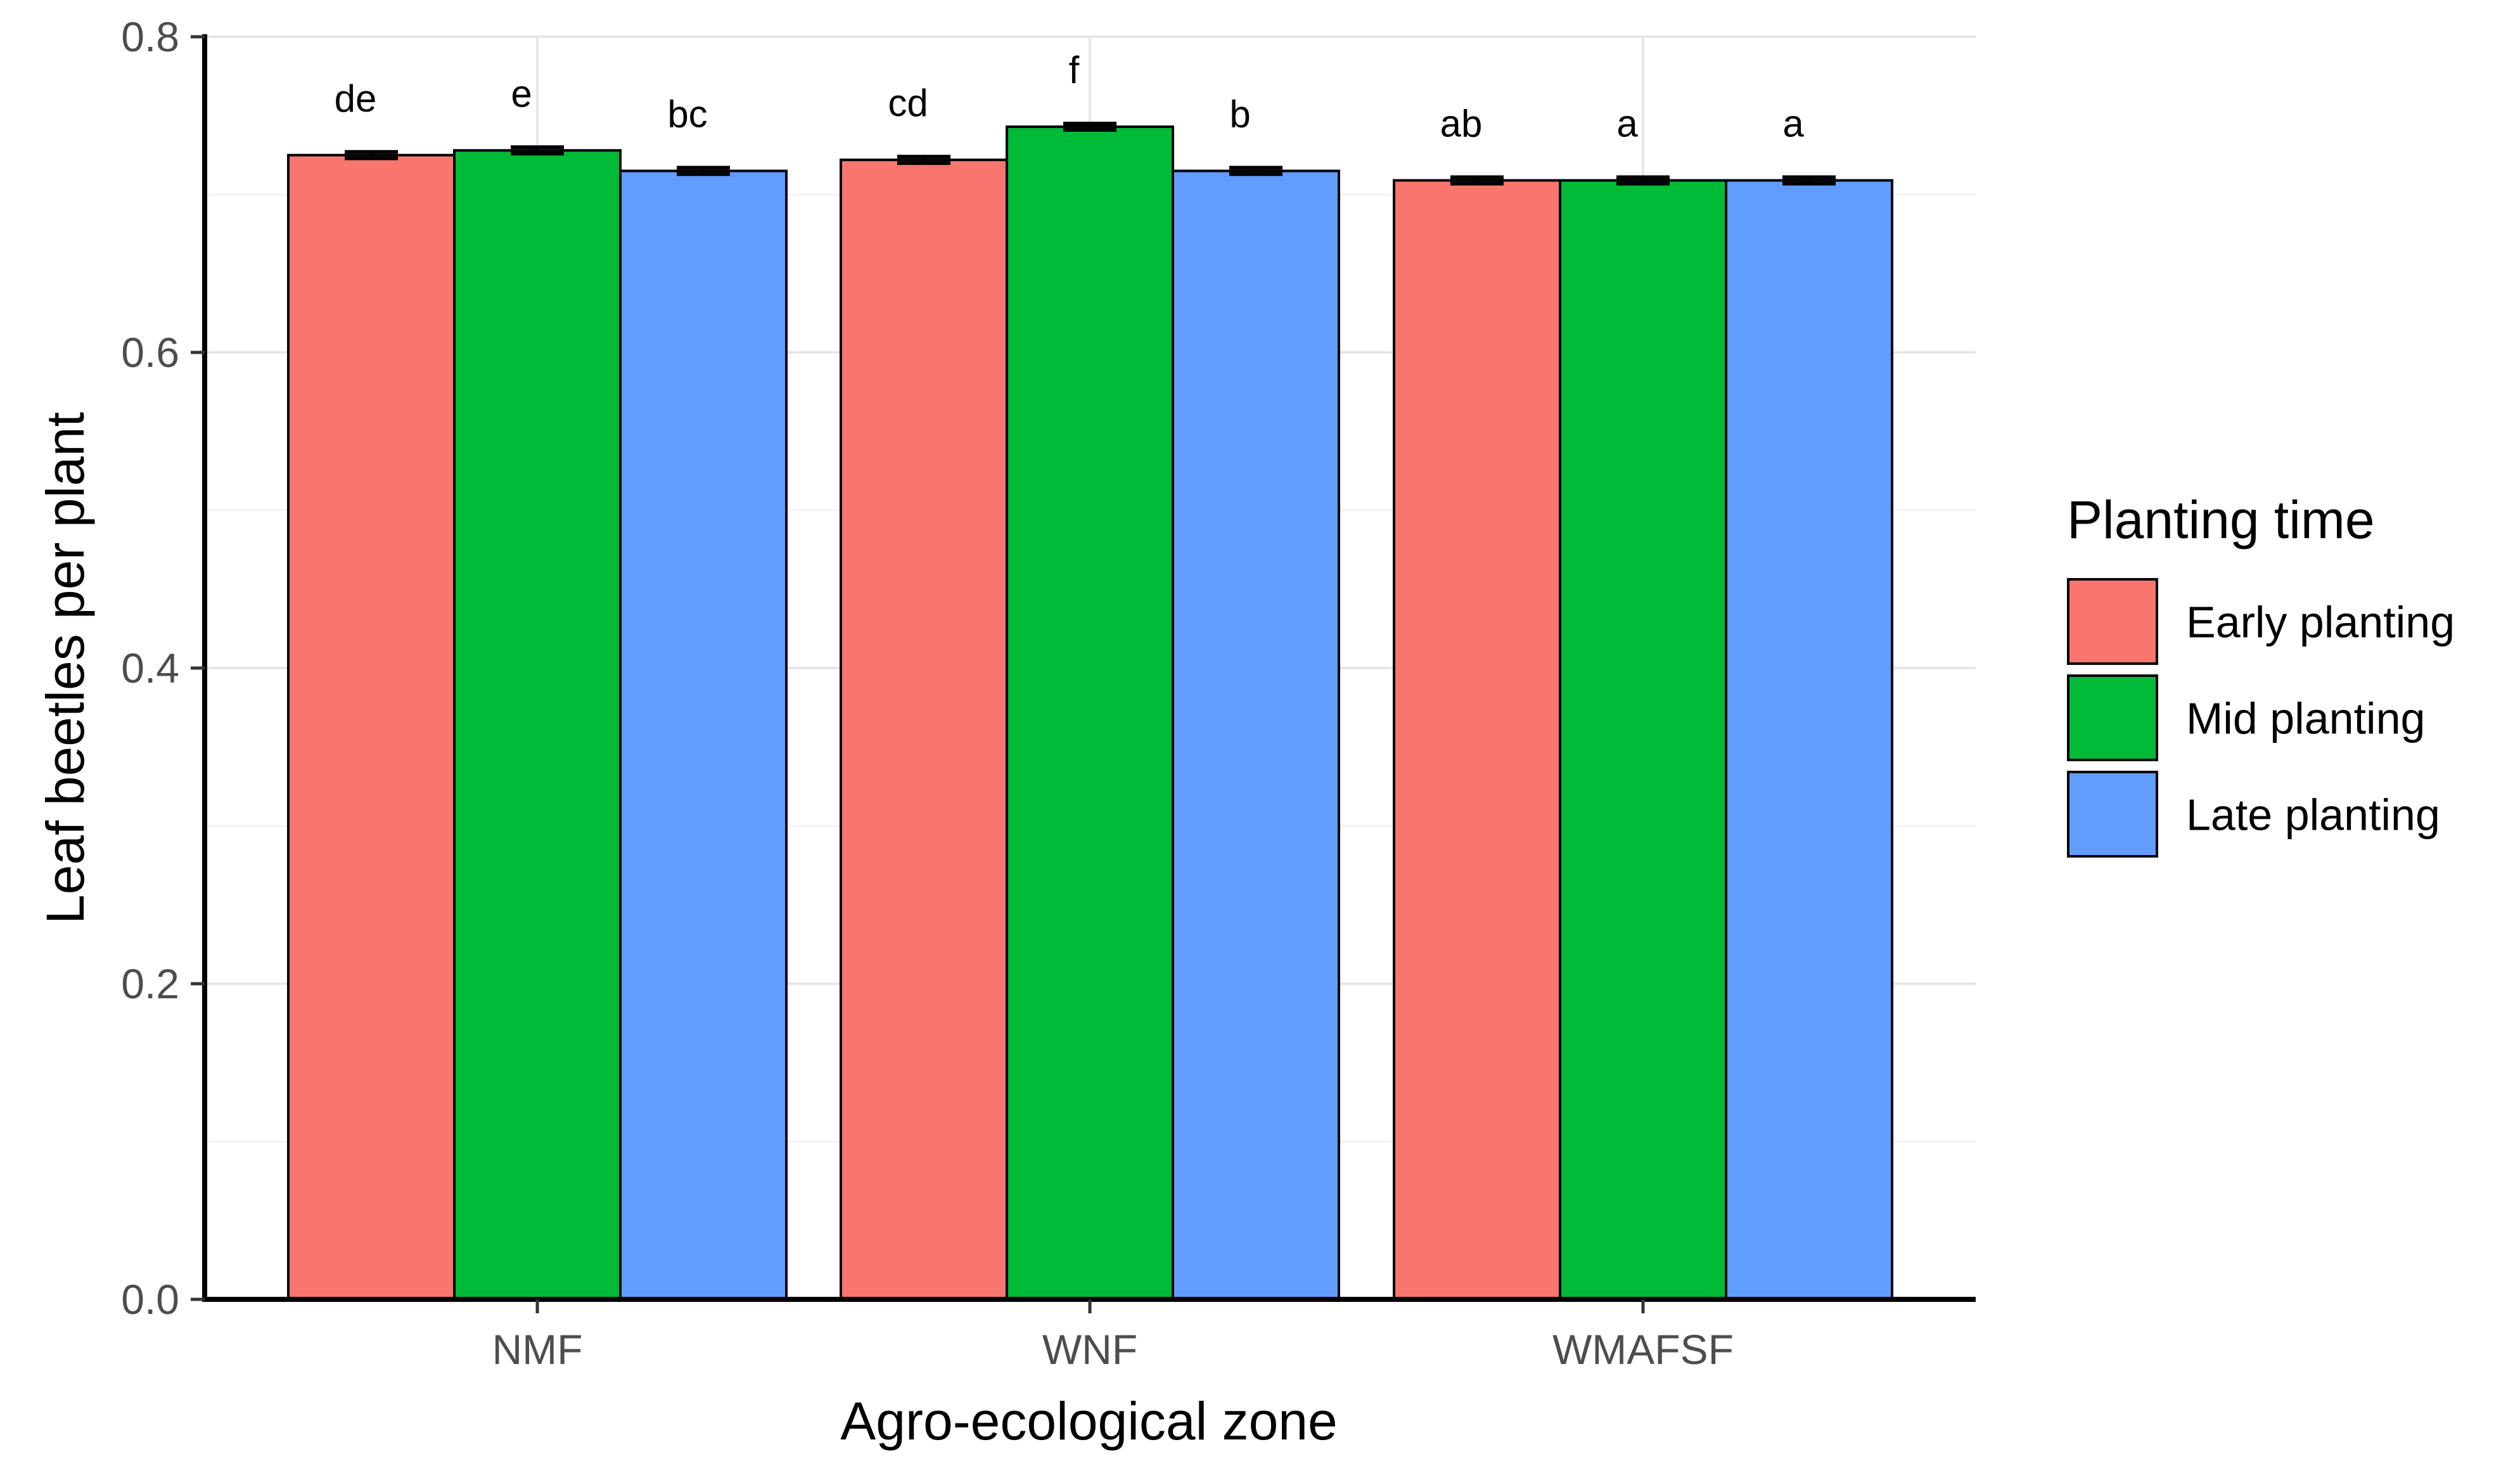 Image resolution: width=2520 pixels, height=1480 pixels. I want to click on significance-label: bc, so click(687, 114).